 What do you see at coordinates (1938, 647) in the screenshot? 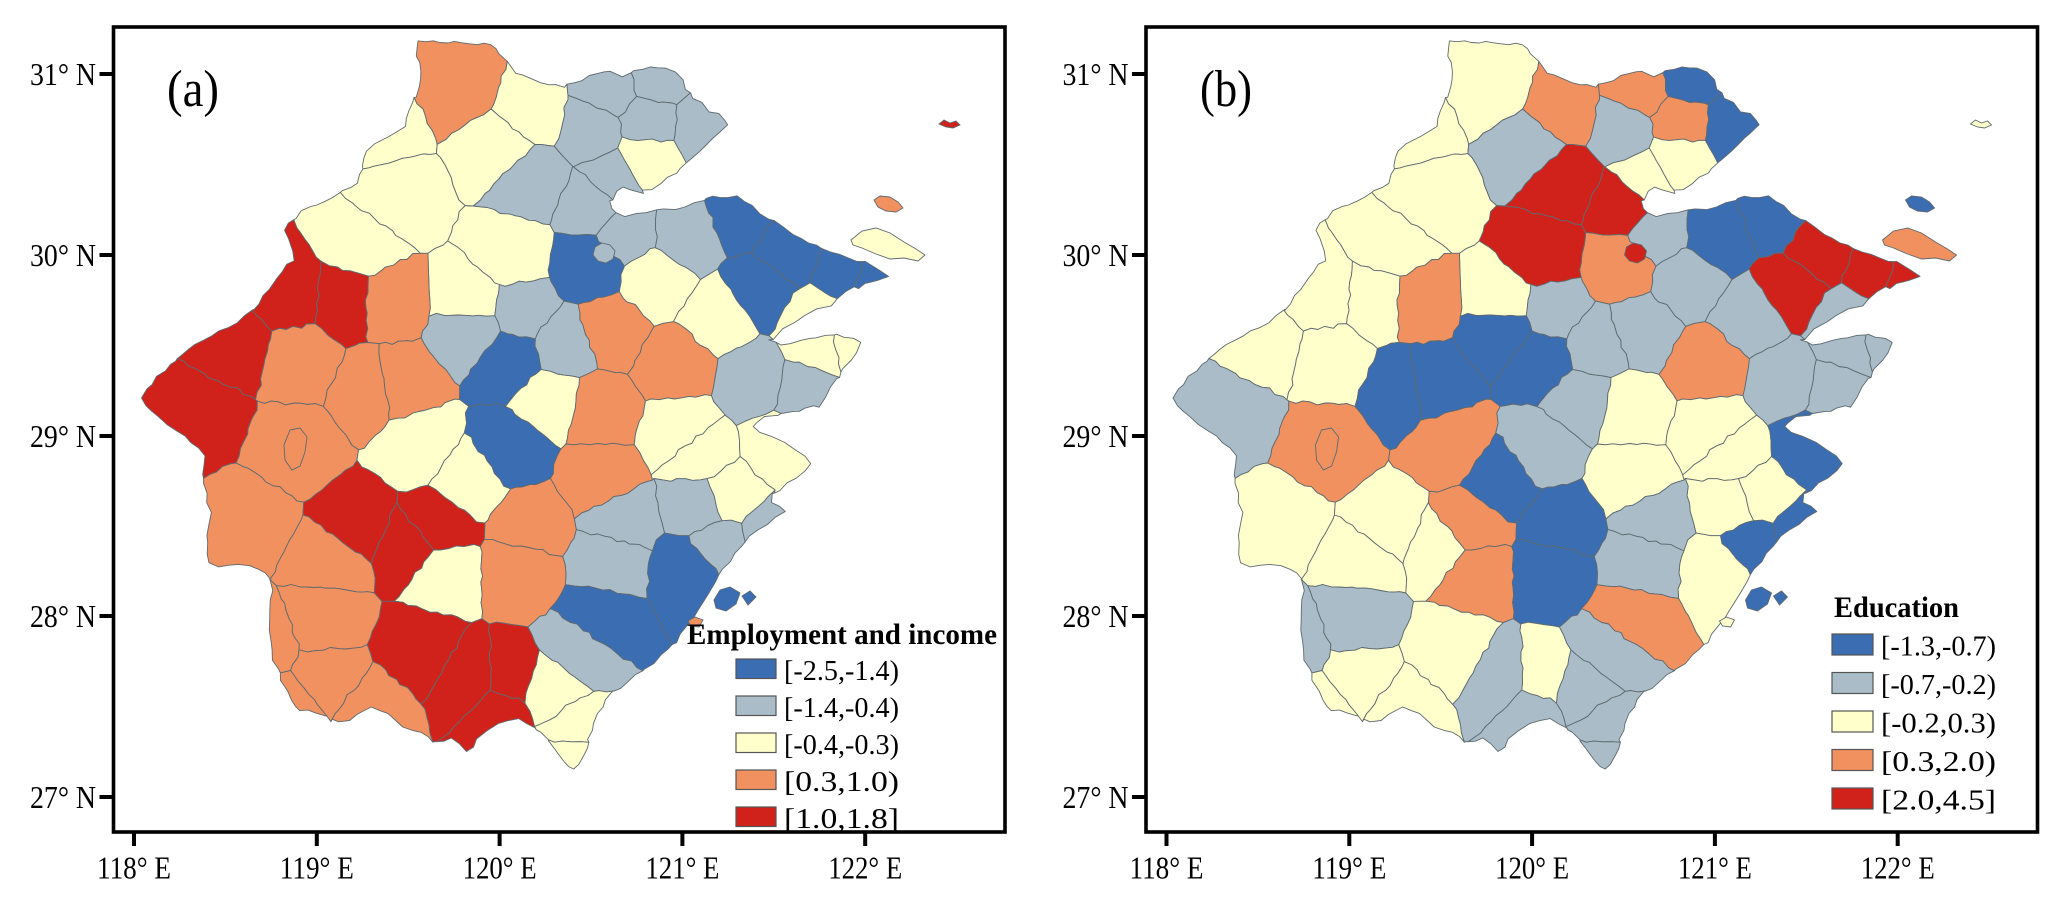
I see `svg-text: [-1.3,-0.7)` at bounding box center [1938, 647].